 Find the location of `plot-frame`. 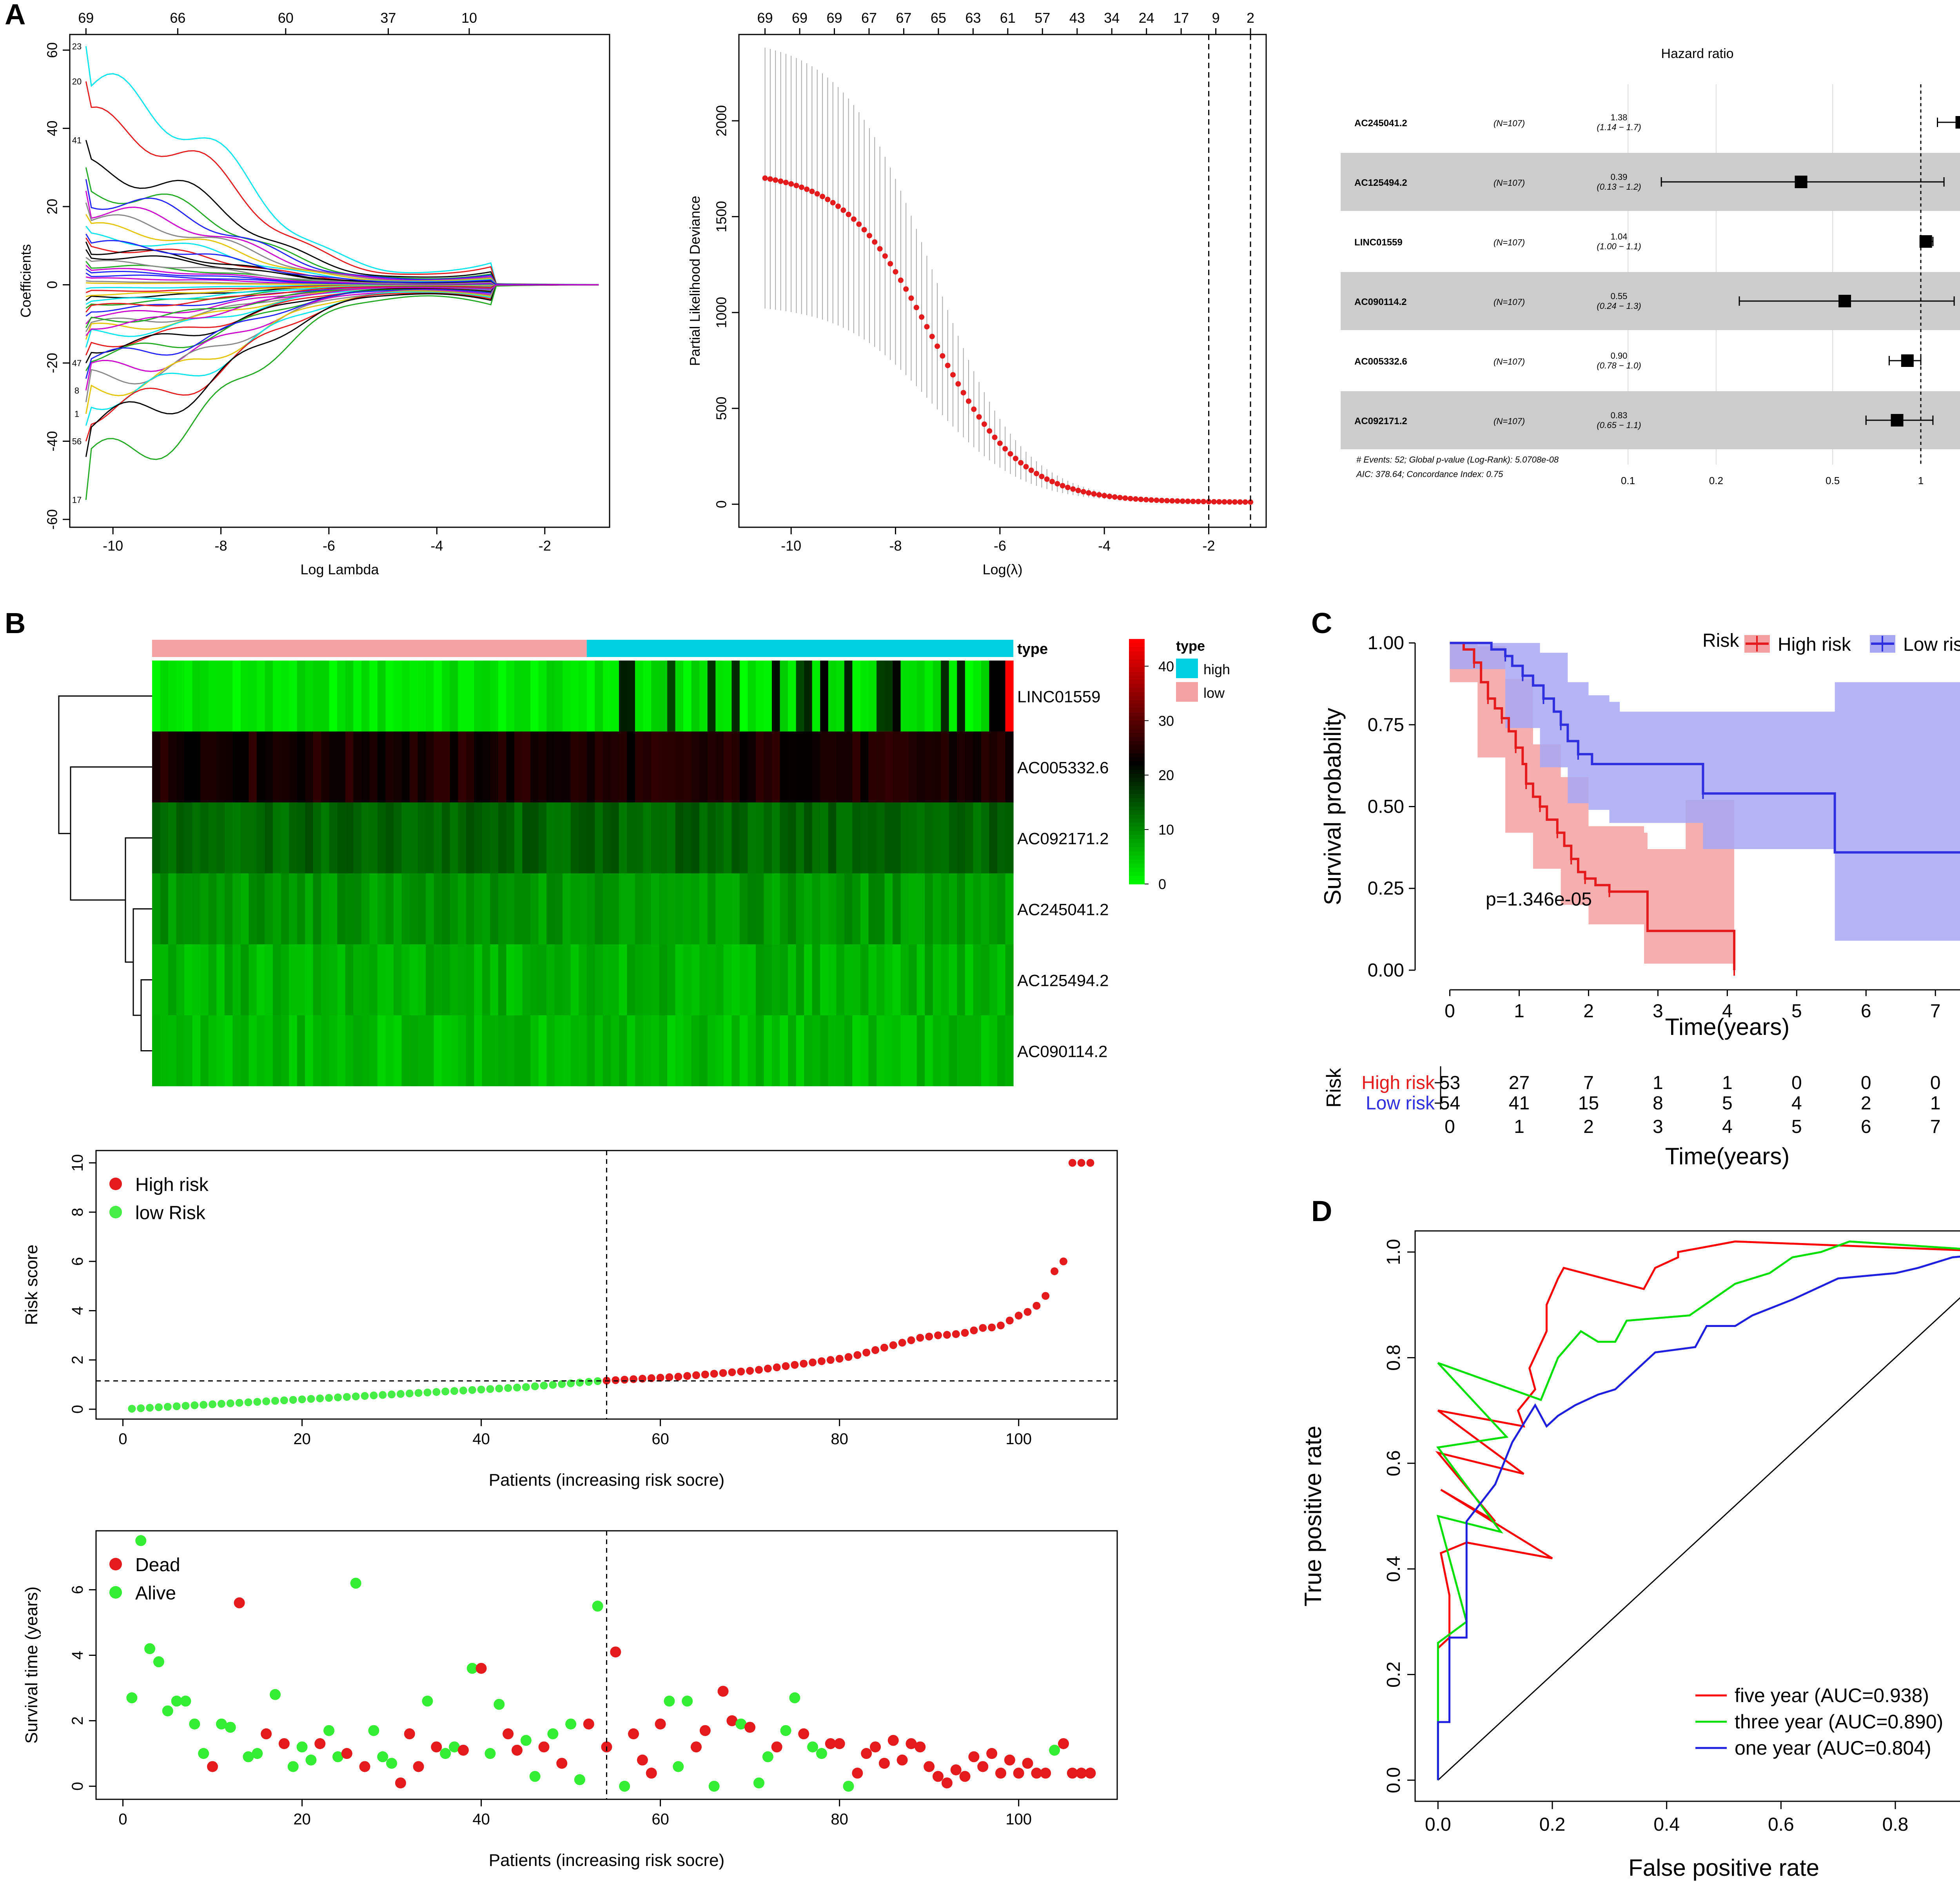

plot-frame is located at coordinates (1002, 281).